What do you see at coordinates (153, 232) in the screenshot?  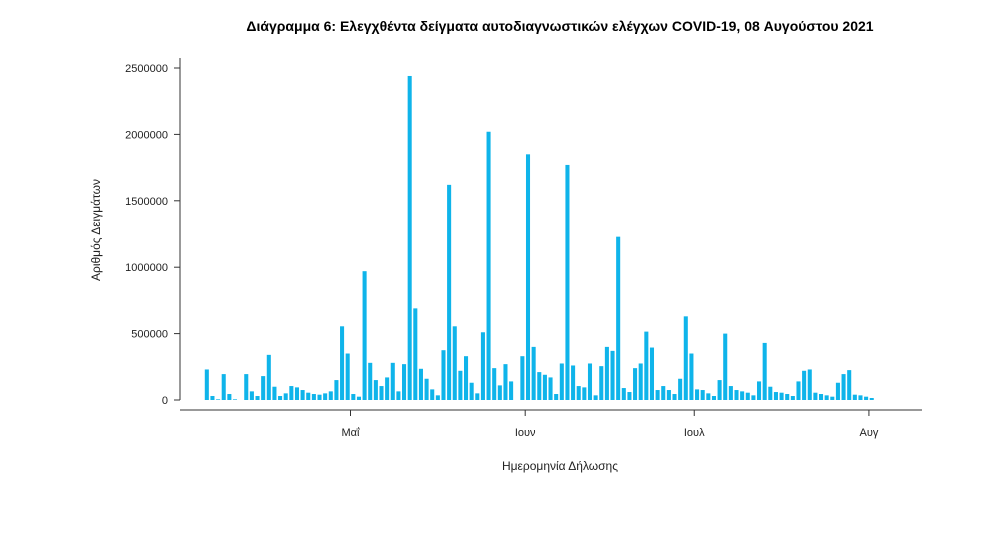 I see `y-axis: 0 500000 1000000 1500000 2000000 2500000` at bounding box center [153, 232].